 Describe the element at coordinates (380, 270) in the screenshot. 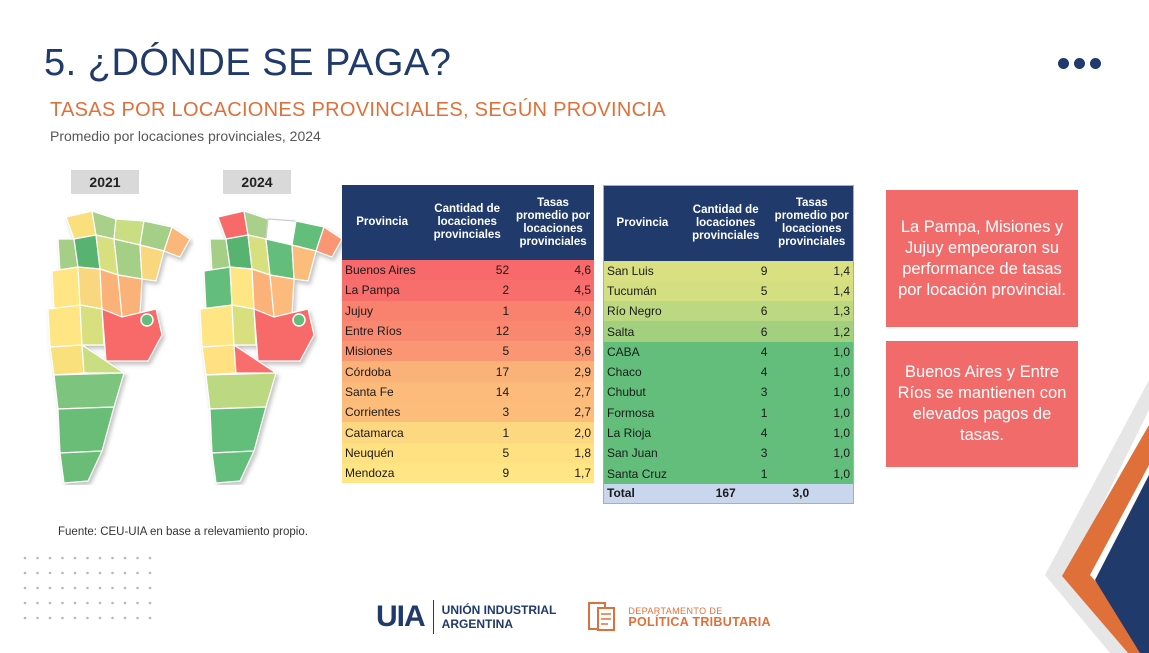

I see `cell-provincia: Buenos Aires` at that location.